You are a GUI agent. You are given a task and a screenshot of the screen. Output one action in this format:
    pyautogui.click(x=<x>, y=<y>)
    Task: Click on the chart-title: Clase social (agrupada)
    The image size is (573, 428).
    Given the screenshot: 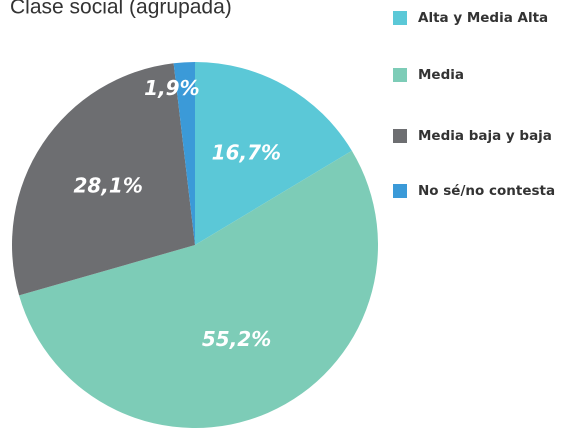 What is the action you would take?
    pyautogui.click(x=121, y=9)
    